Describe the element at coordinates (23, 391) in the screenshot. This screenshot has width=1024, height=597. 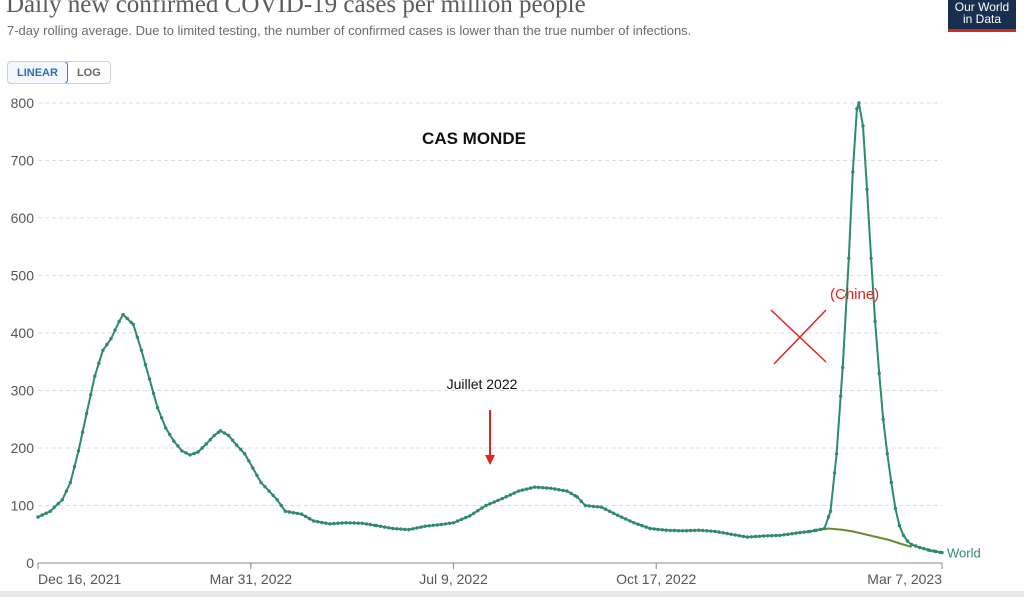
I see `y-tick-label: 300` at that location.